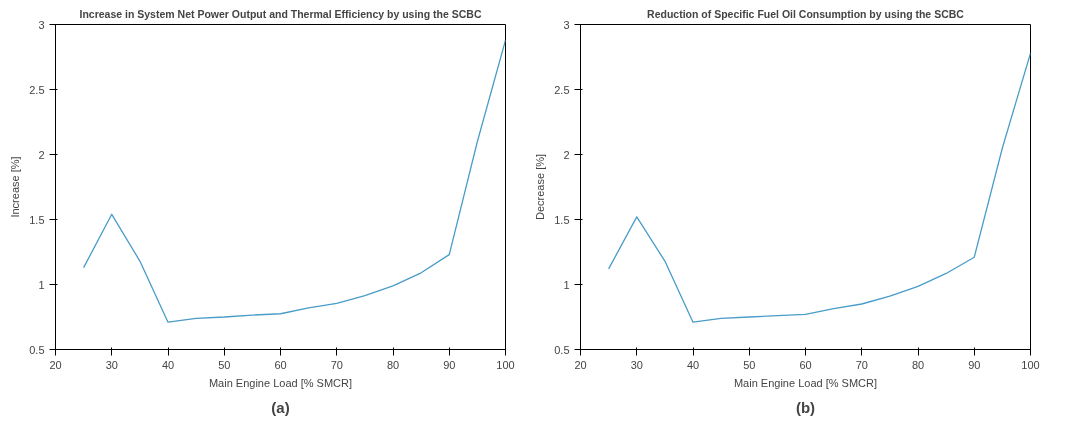 The width and height of the screenshot is (1065, 425). What do you see at coordinates (806, 13) in the screenshot?
I see `chart-title: Reduction of Specific Fuel Oil Consumption by using the SCBC` at bounding box center [806, 13].